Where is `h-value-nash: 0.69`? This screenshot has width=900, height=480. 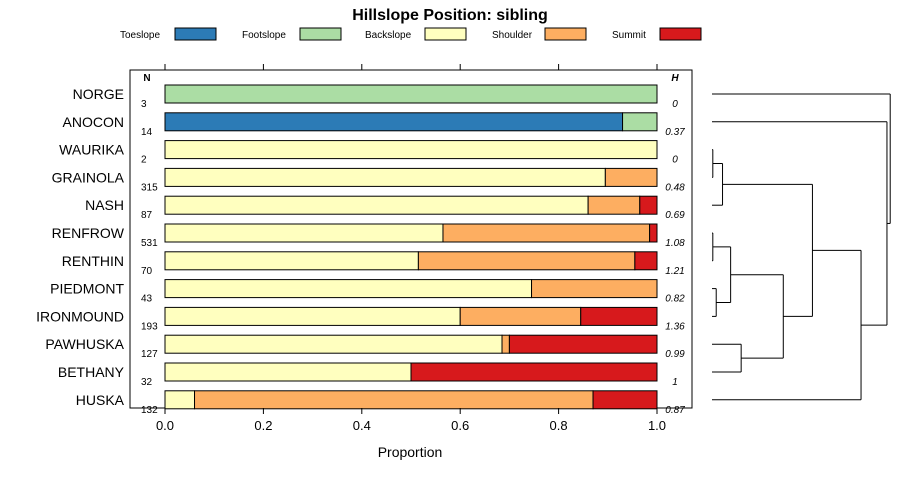
h-value-nash: 0.69 is located at coordinates (675, 215).